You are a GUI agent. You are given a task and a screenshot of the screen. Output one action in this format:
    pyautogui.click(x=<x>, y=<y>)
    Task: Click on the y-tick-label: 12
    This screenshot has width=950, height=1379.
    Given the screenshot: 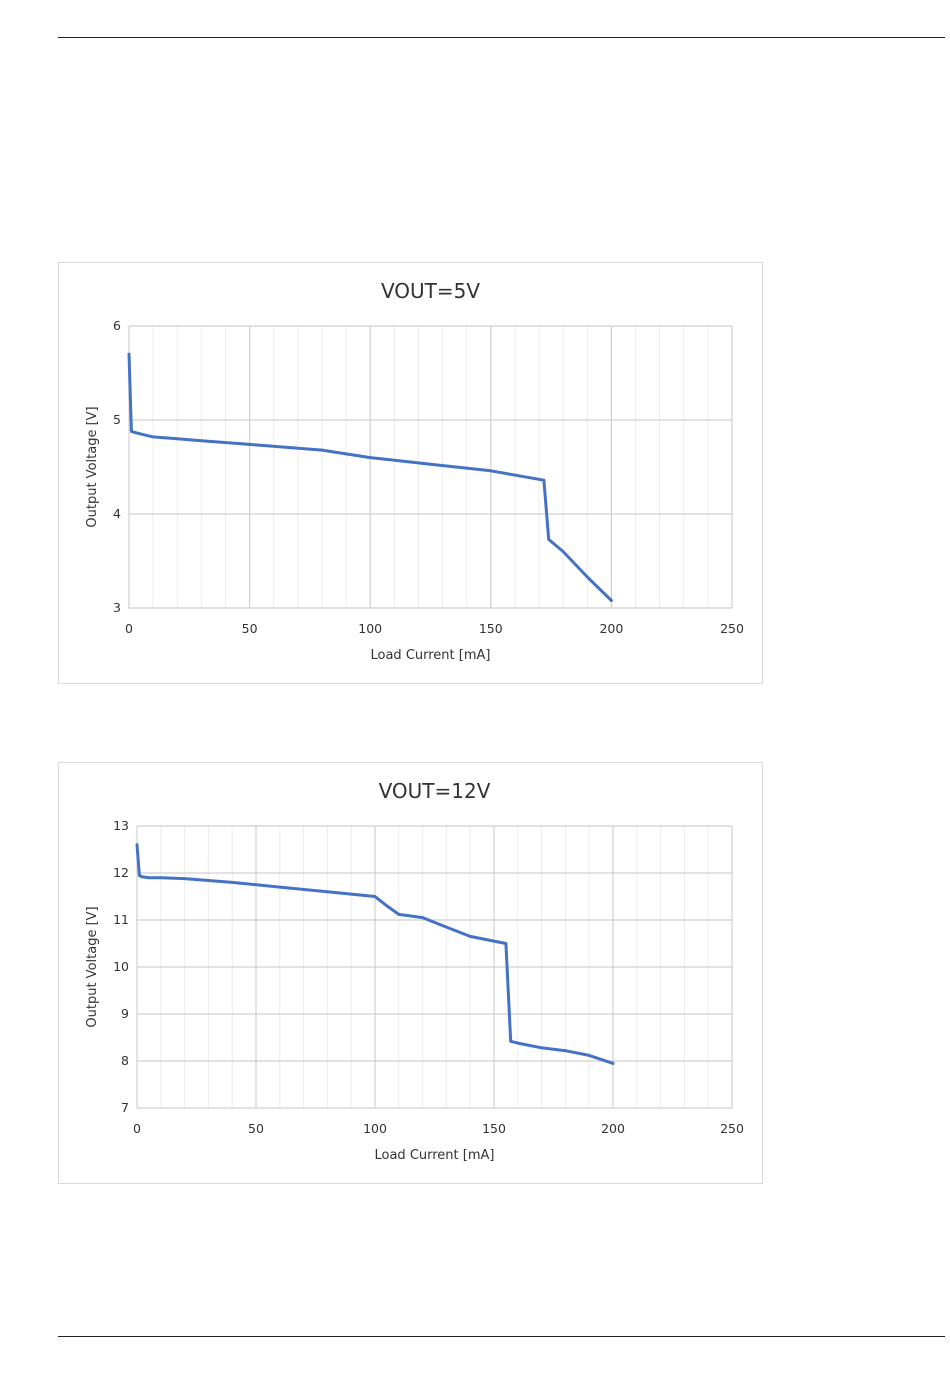 What is the action you would take?
    pyautogui.click(x=121, y=872)
    